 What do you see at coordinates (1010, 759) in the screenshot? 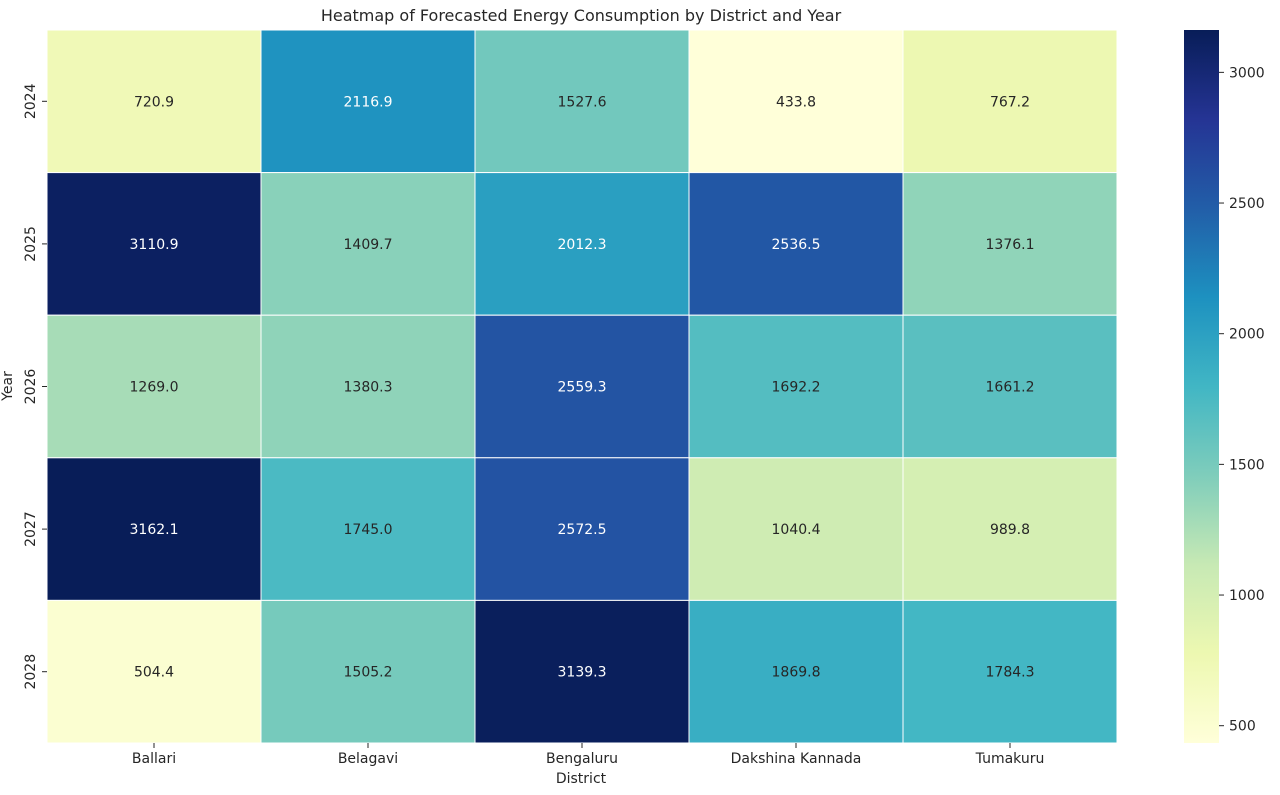
I see `x-tick-label: Tumakuru` at bounding box center [1010, 759].